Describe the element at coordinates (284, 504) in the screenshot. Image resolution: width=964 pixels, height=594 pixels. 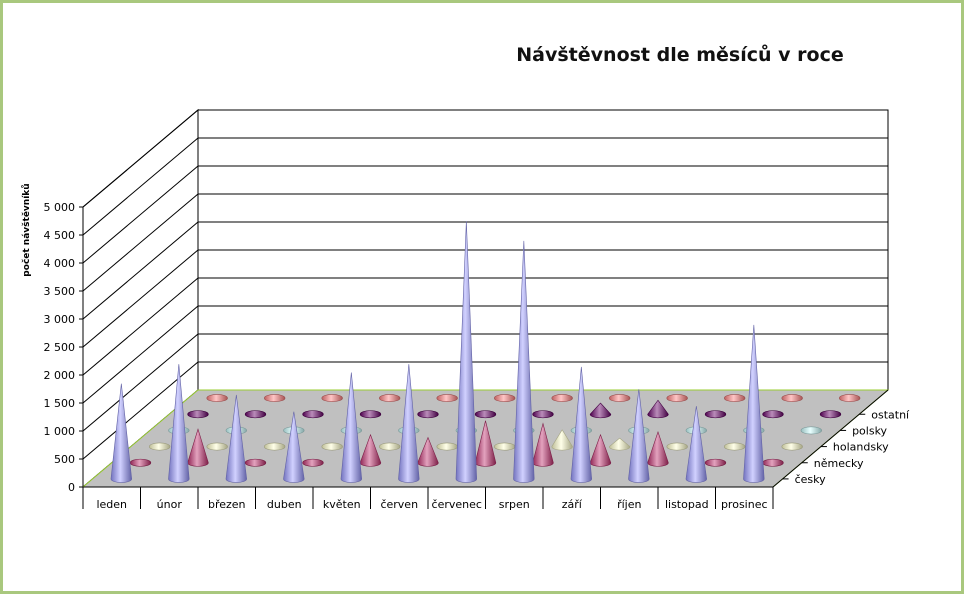
I see `x-tick-label: duben` at that location.